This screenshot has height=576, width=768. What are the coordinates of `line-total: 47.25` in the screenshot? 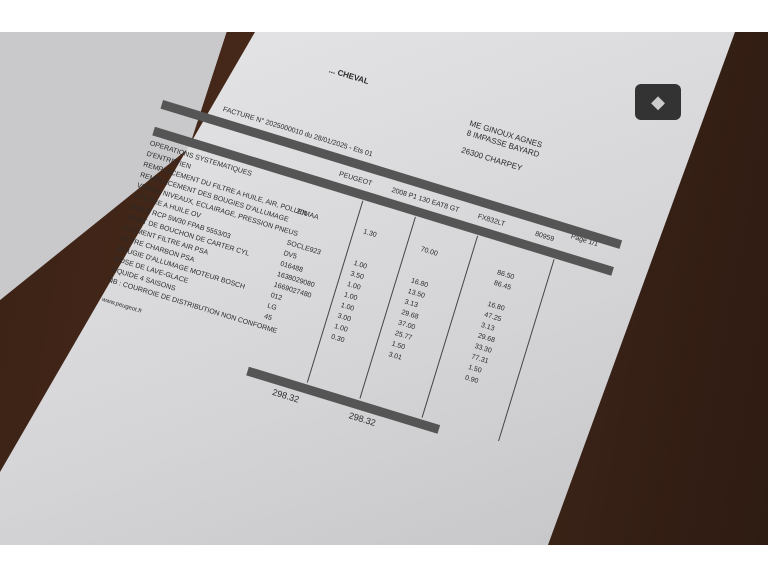 It's located at (493, 317).